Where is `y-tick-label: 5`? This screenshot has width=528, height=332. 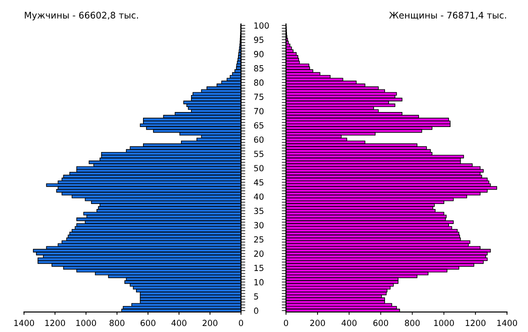 y-tick-label: 5 is located at coordinates (256, 296).